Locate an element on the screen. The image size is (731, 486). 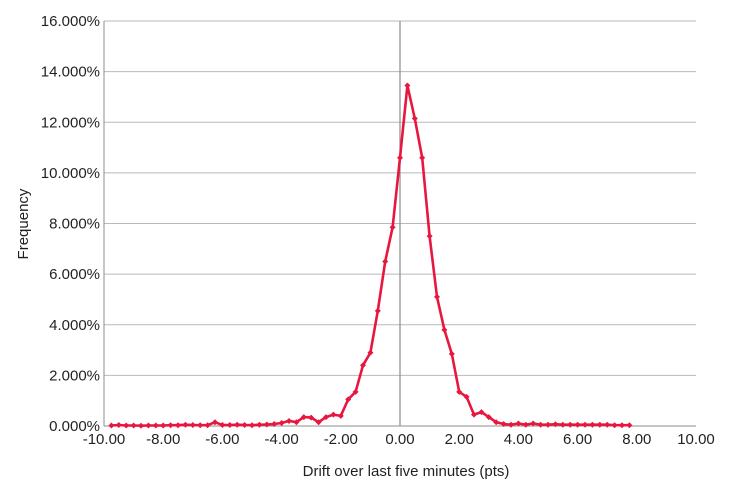
y-tick-label: 0.000% is located at coordinates (74, 426).